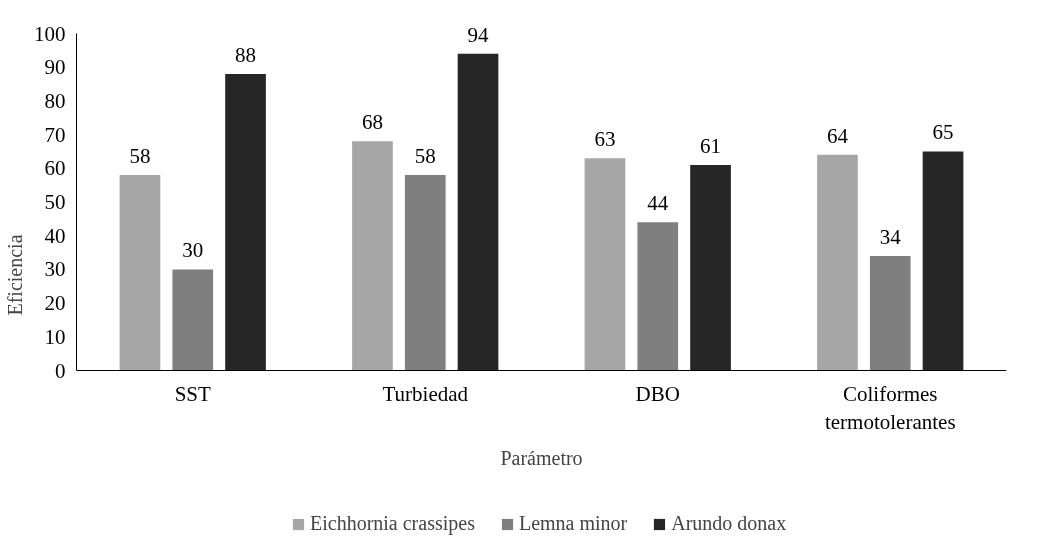 The width and height of the screenshot is (1038, 551). I want to click on data-label: 88, so click(246, 54).